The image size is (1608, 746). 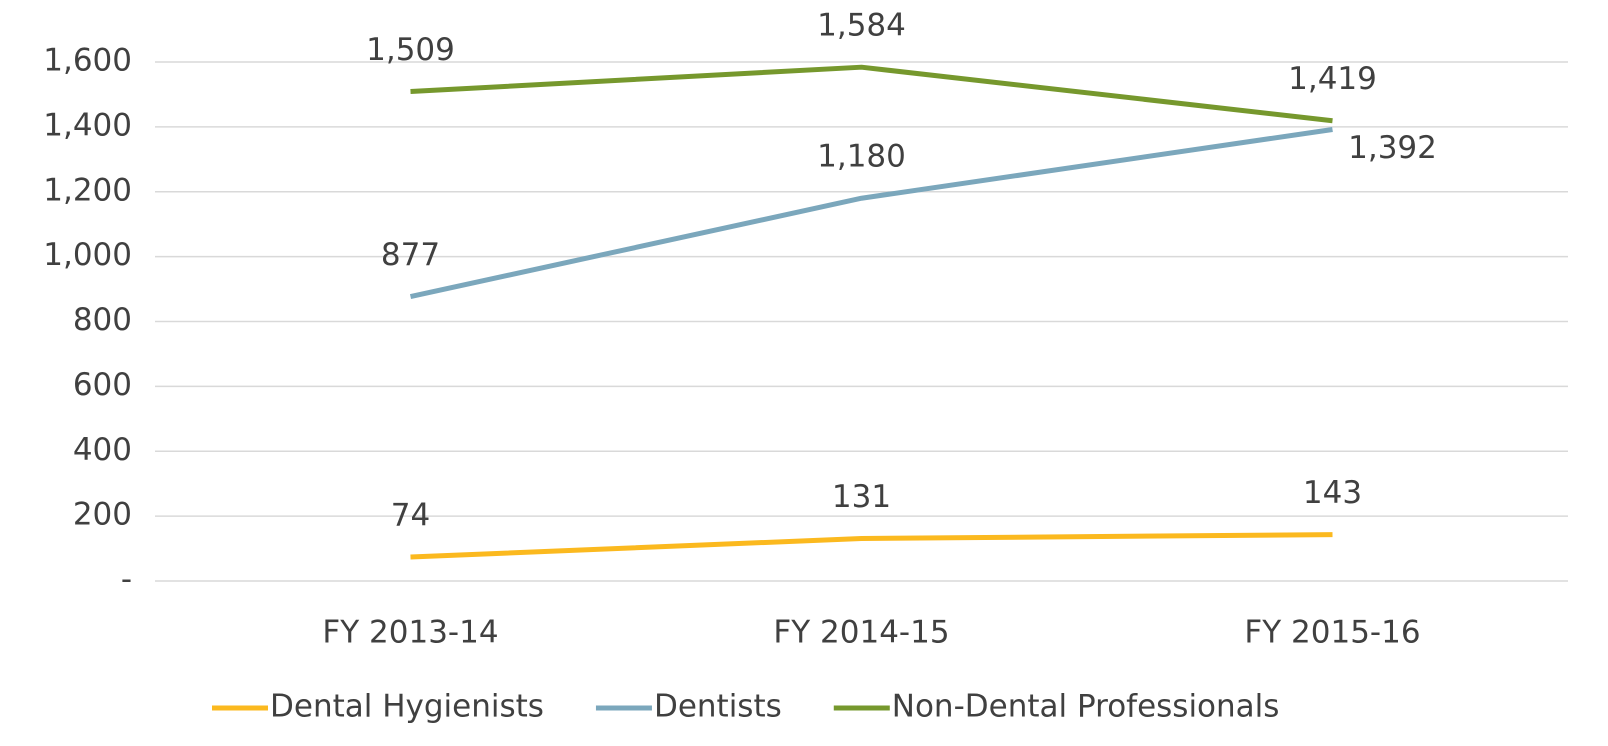 What do you see at coordinates (410, 633) in the screenshot?
I see `x-tick-label: FY 2013-14` at bounding box center [410, 633].